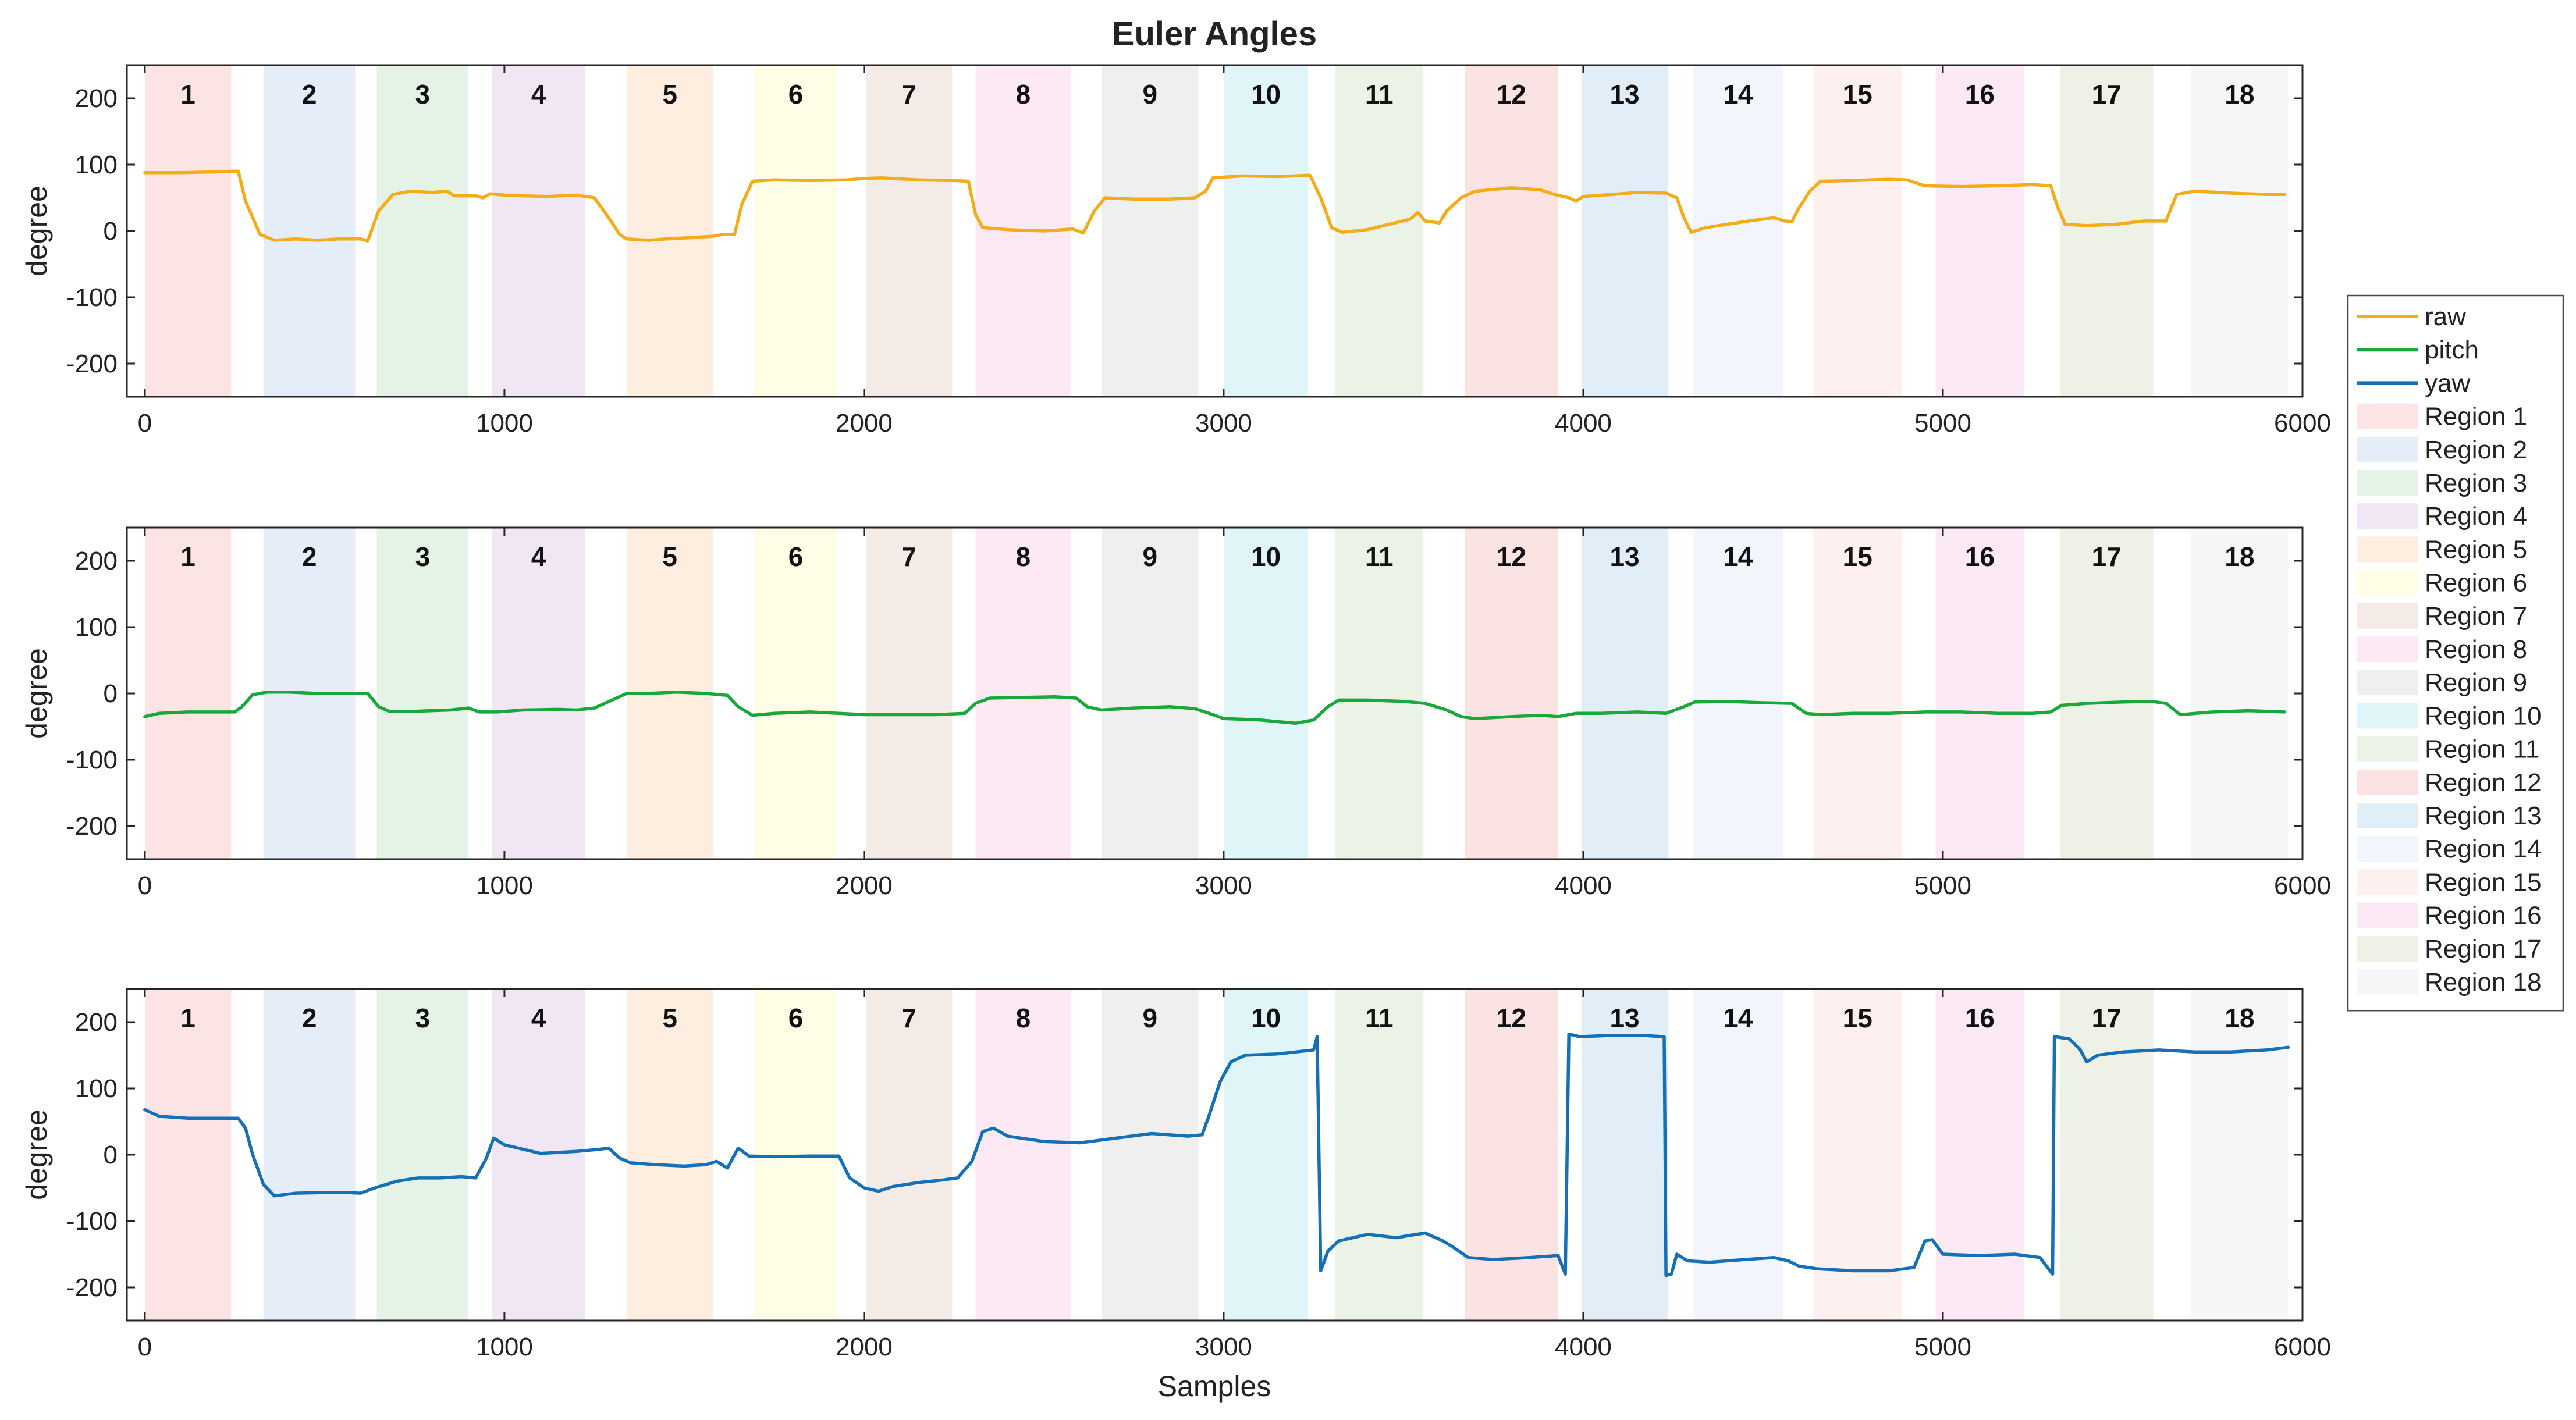  What do you see at coordinates (1942, 885) in the screenshot?
I see `x-tick-label: 5000` at bounding box center [1942, 885].